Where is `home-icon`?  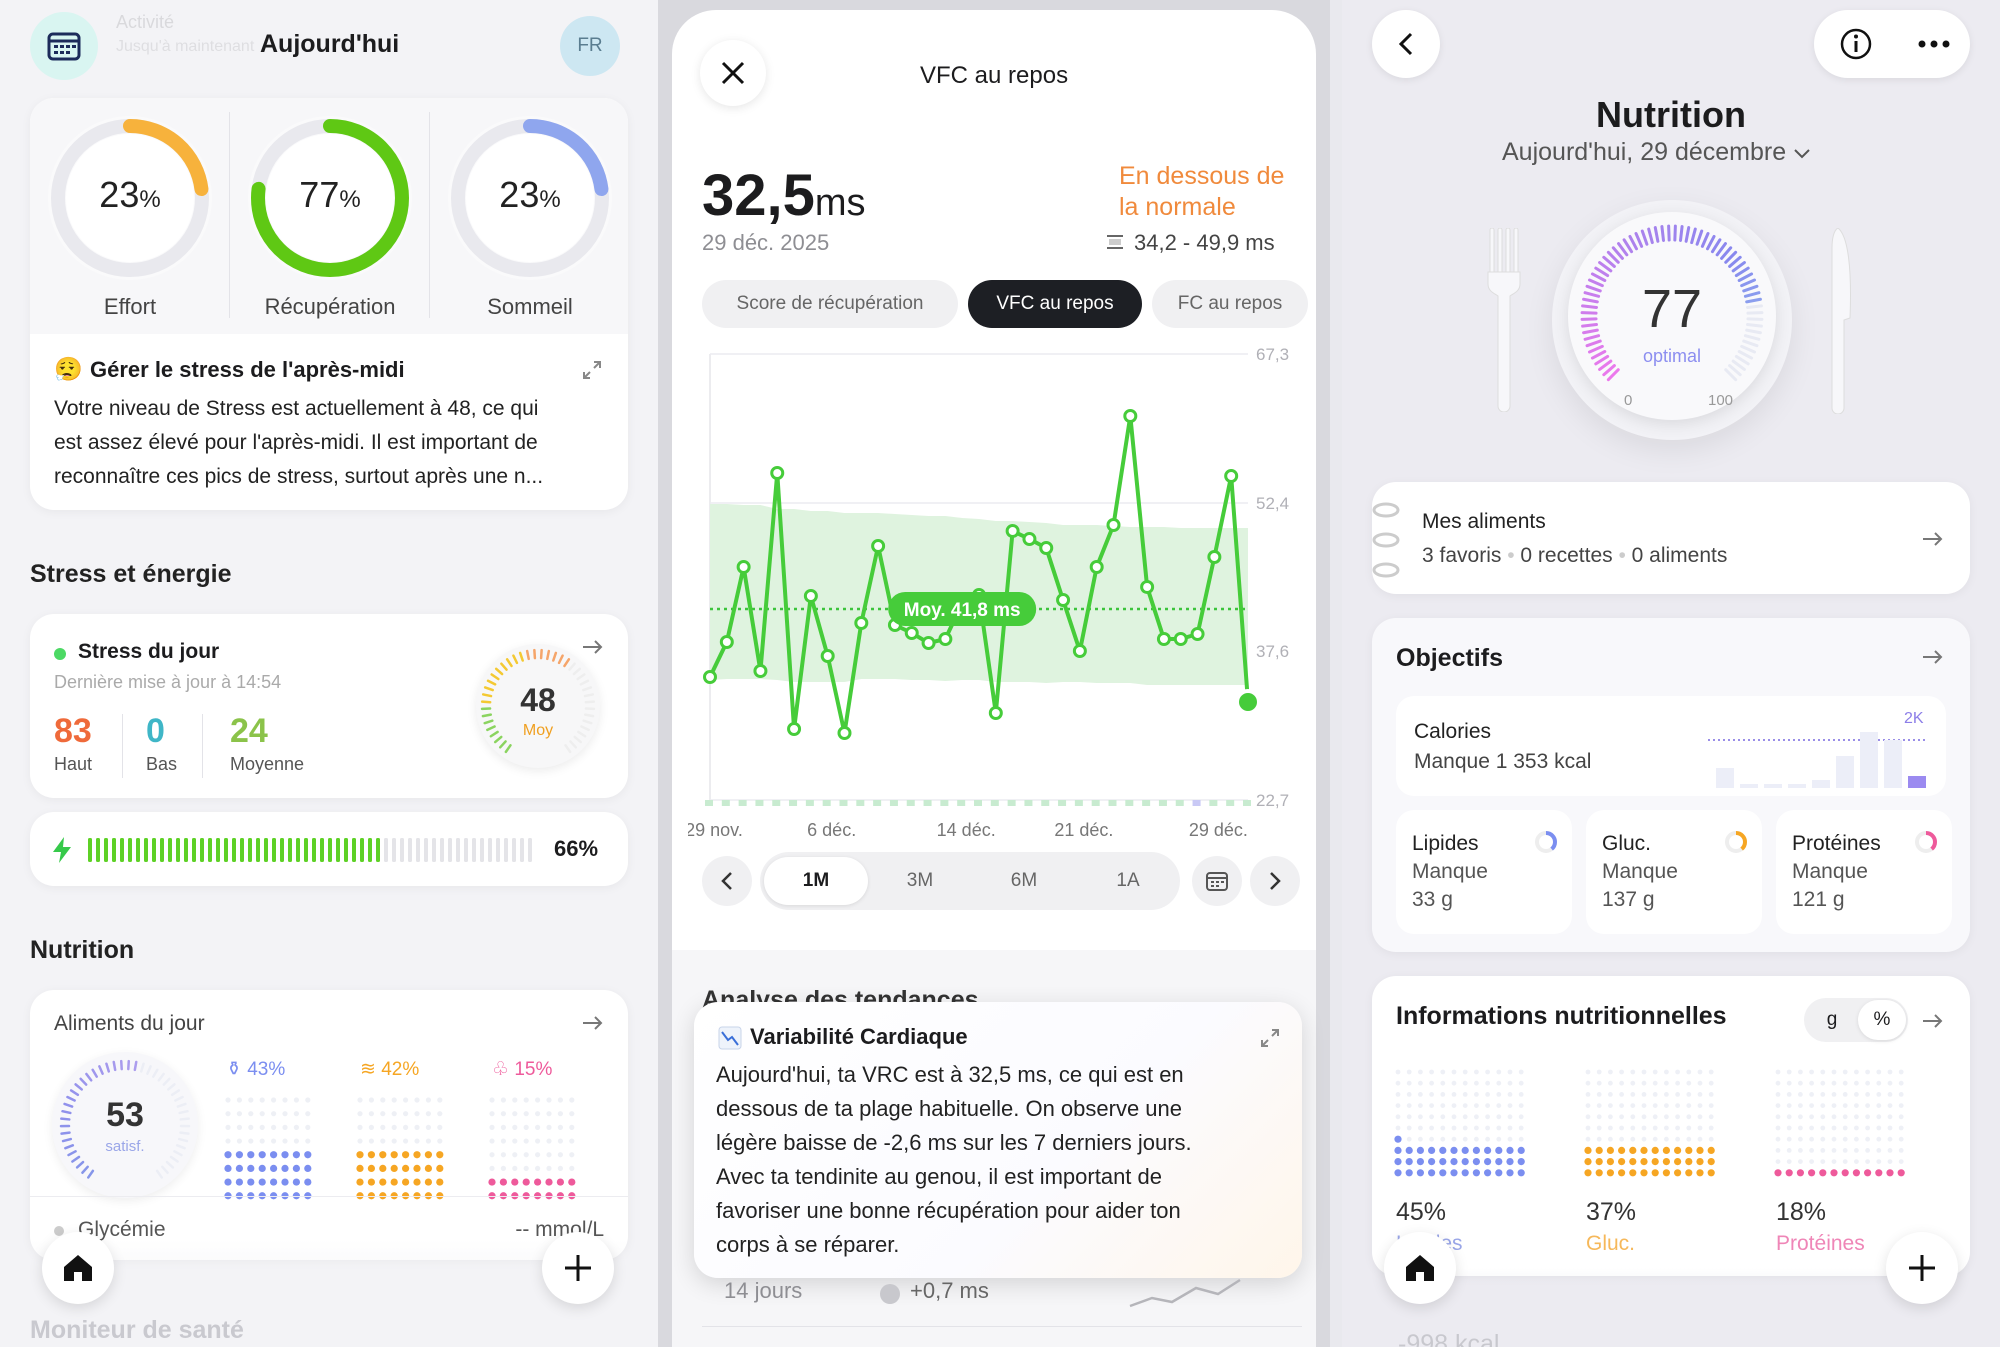
home-icon is located at coordinates (1420, 1268).